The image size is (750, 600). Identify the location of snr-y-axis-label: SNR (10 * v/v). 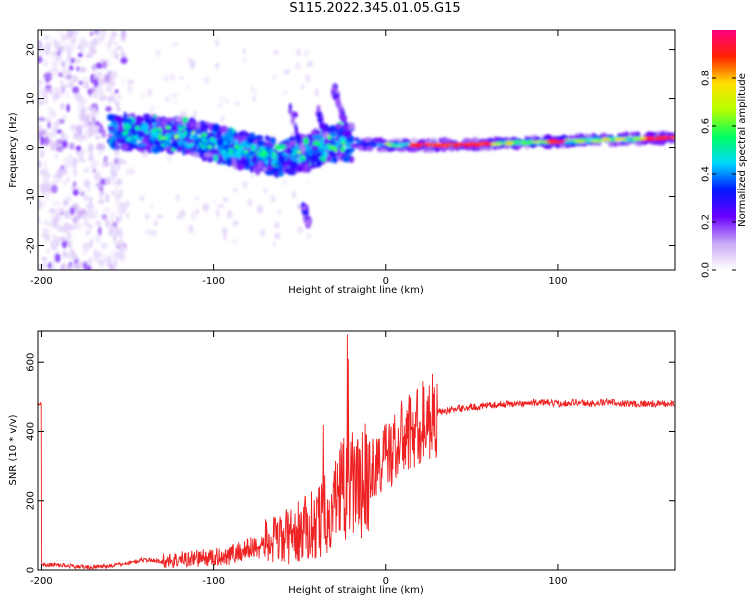
(13, 449).